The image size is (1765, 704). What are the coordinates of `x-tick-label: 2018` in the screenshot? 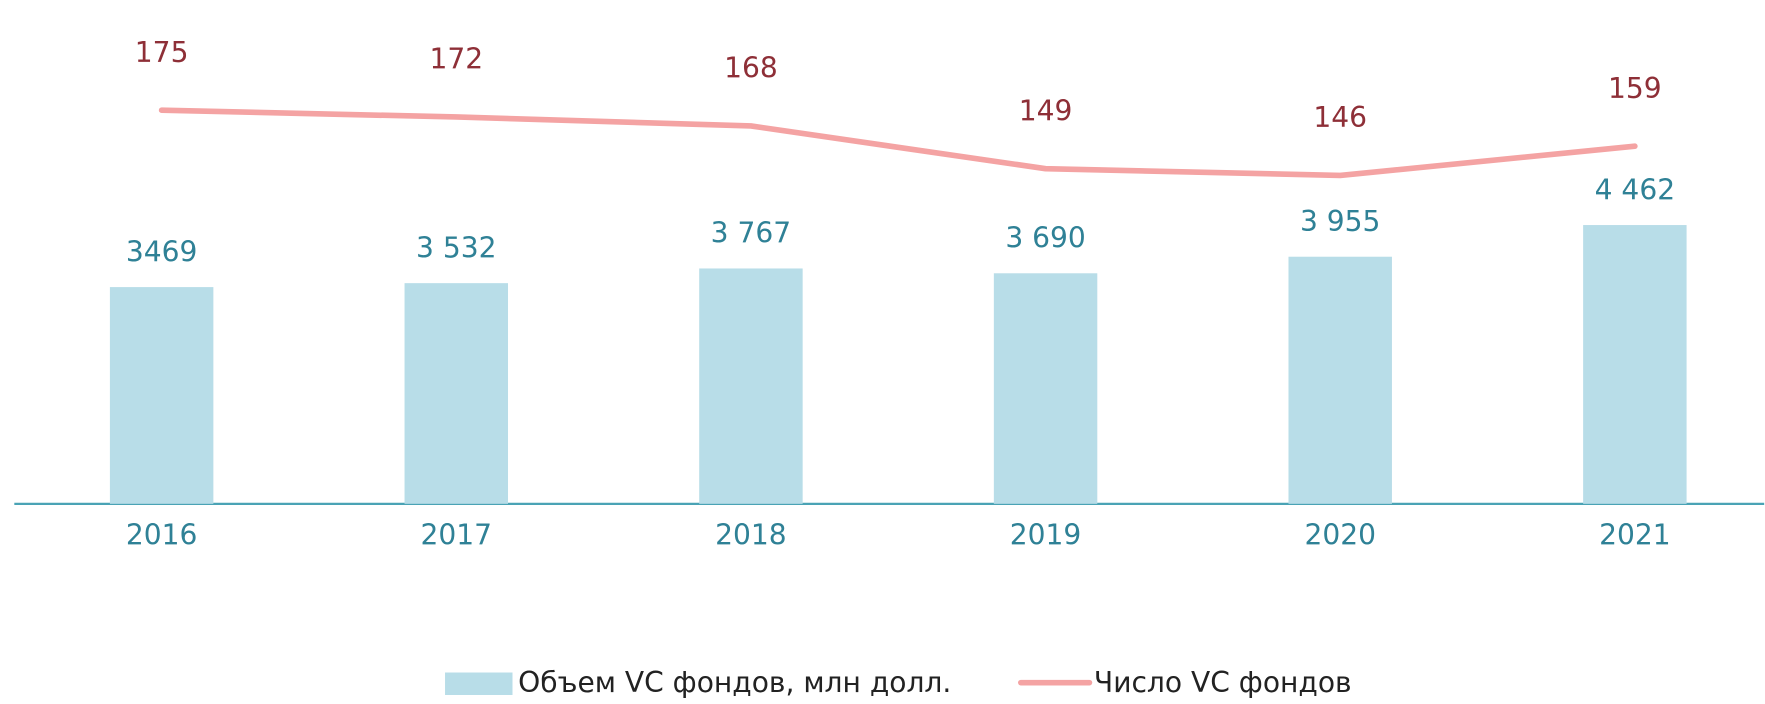 It's located at (751, 534).